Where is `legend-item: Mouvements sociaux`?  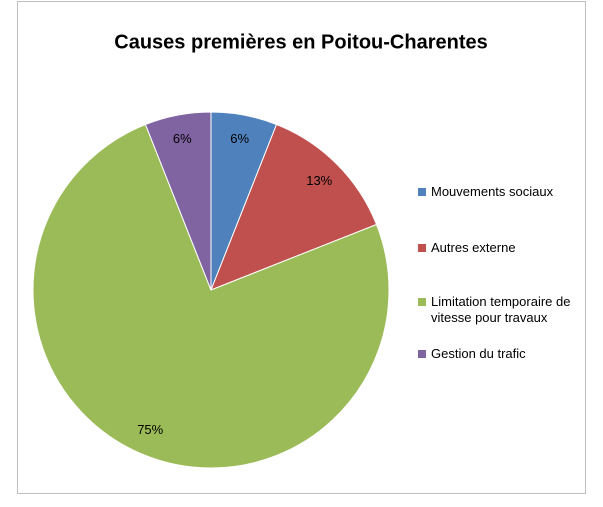 legend-item: Mouvements sociaux is located at coordinates (509, 192).